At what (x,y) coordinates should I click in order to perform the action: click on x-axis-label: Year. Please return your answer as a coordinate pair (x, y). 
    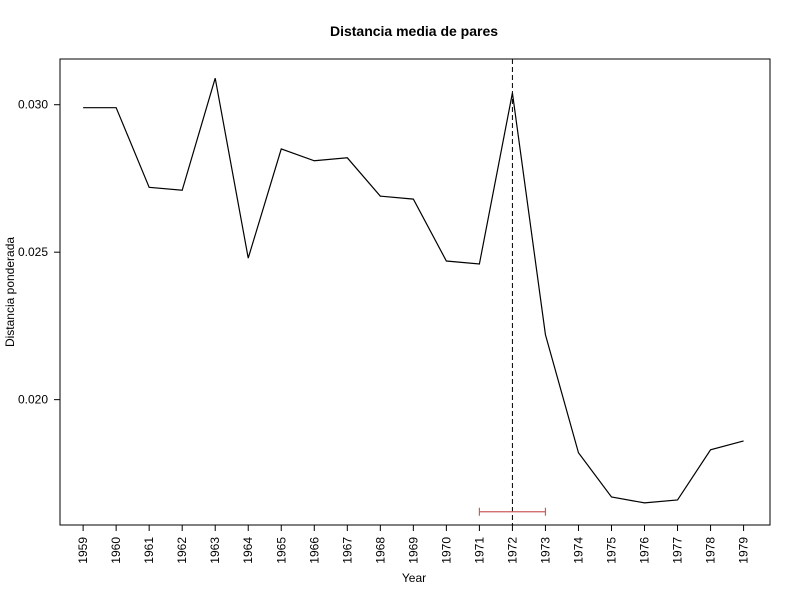
    Looking at the image, I should click on (414, 578).